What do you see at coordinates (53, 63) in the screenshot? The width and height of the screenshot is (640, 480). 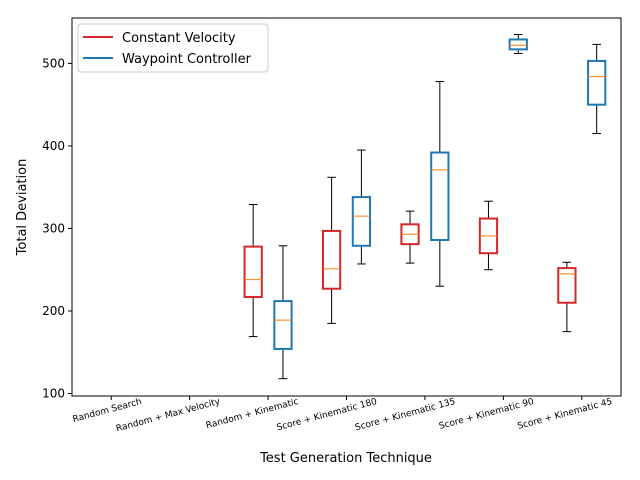 I see `y-tick-label: 500` at bounding box center [53, 63].